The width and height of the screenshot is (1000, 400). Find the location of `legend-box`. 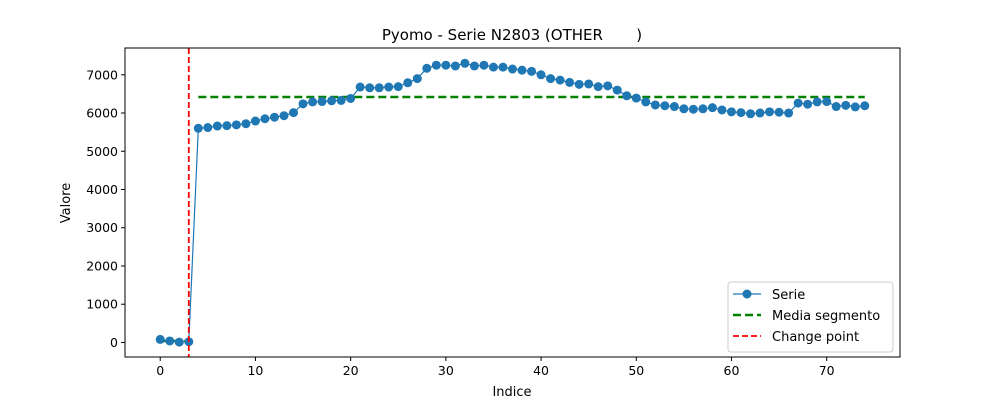

legend-box is located at coordinates (810, 317).